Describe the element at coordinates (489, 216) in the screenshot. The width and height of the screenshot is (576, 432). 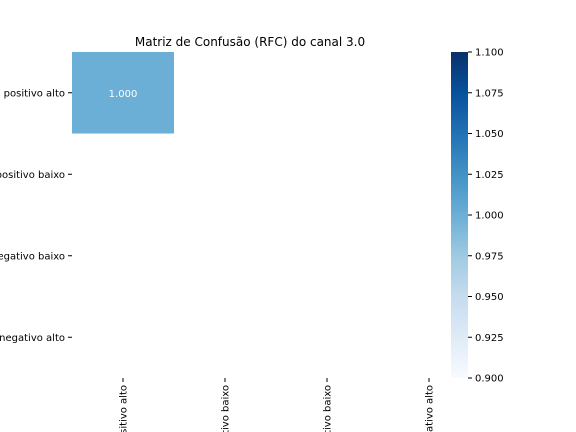
I see `colorbar-tick-label: 1.000` at that location.